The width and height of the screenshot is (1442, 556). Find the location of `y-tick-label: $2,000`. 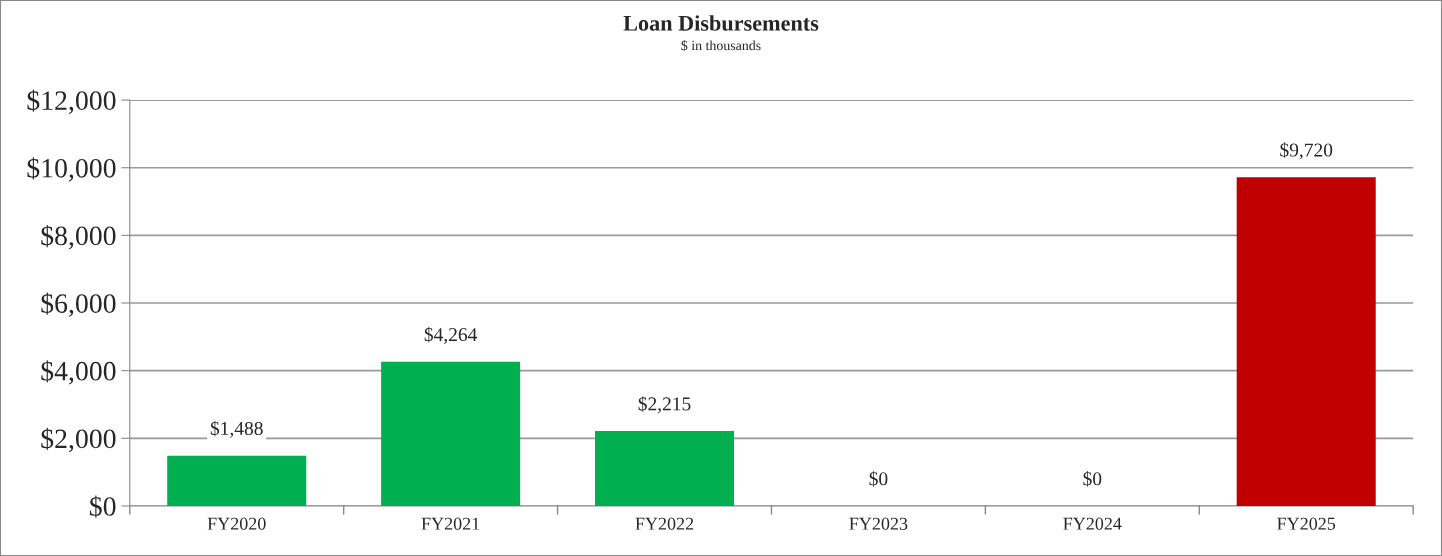

y-tick-label: $2,000 is located at coordinates (78, 440).